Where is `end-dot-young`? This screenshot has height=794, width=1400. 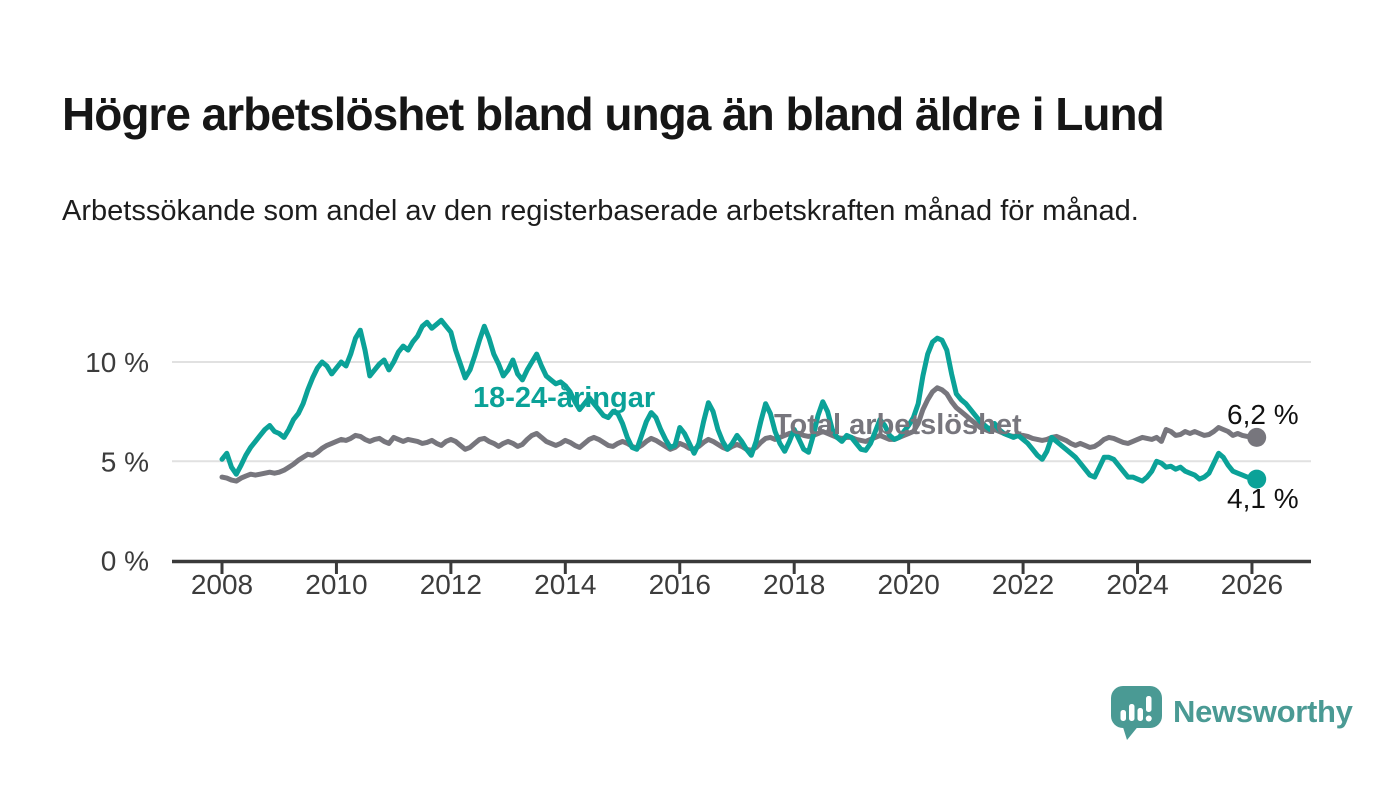 end-dot-young is located at coordinates (1257, 479).